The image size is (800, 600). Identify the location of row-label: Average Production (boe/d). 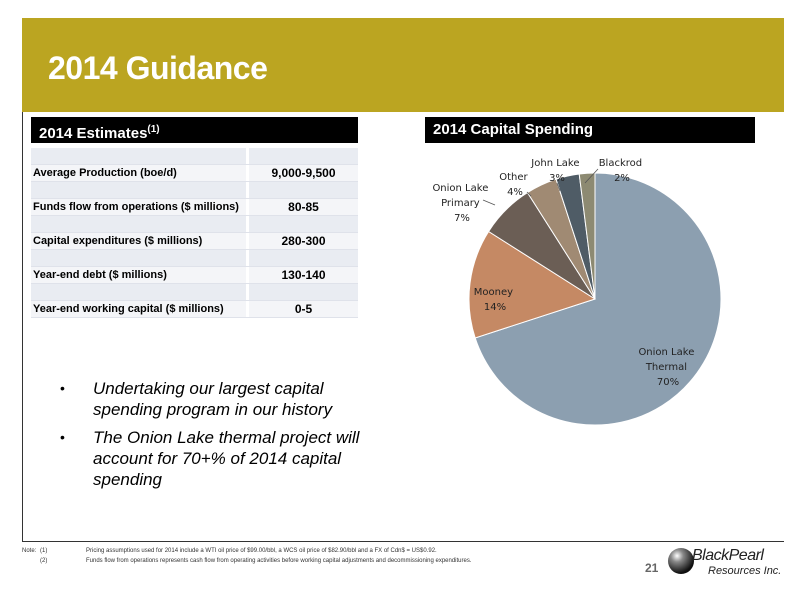
(140, 173).